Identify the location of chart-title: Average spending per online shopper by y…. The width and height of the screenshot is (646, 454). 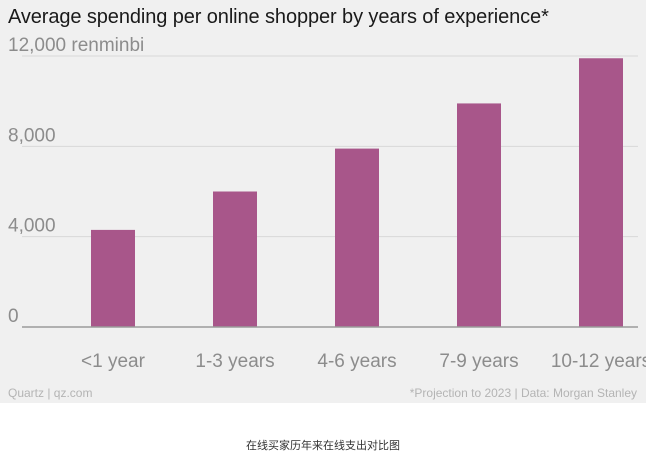
(278, 17).